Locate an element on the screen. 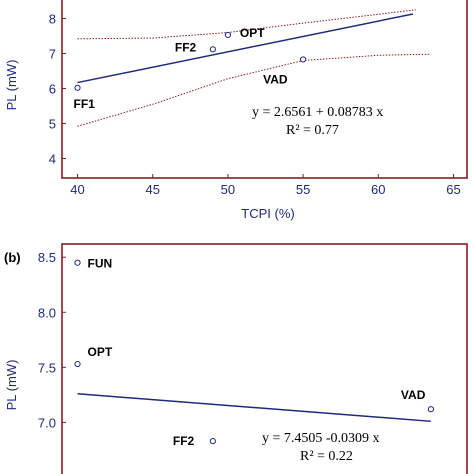 Image resolution: width=474 pixels, height=474 pixels. panel-a-point-label-ff1: FF1 is located at coordinates (85, 104).